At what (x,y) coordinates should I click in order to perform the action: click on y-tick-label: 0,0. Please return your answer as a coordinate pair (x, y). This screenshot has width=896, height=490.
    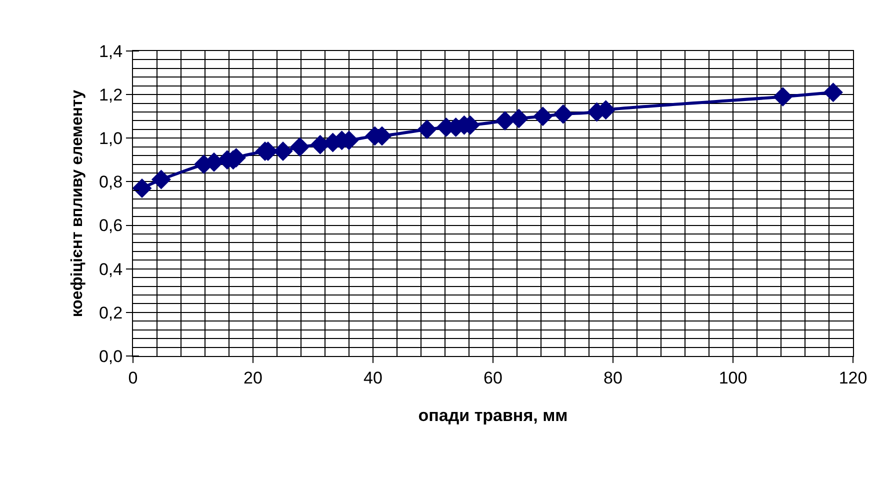
    Looking at the image, I should click on (110, 356).